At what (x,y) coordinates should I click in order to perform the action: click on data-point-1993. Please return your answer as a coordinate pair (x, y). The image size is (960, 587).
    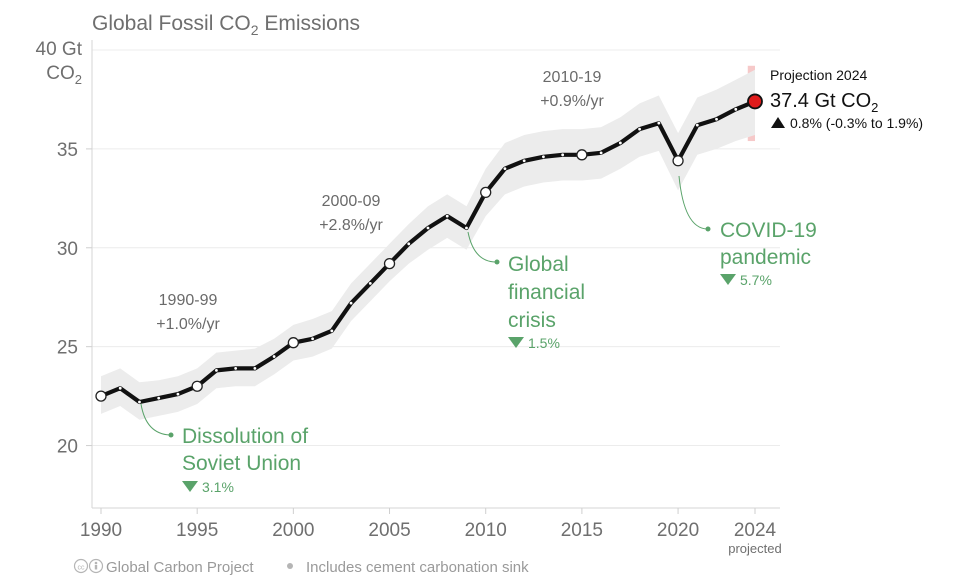
    Looking at the image, I should click on (159, 398).